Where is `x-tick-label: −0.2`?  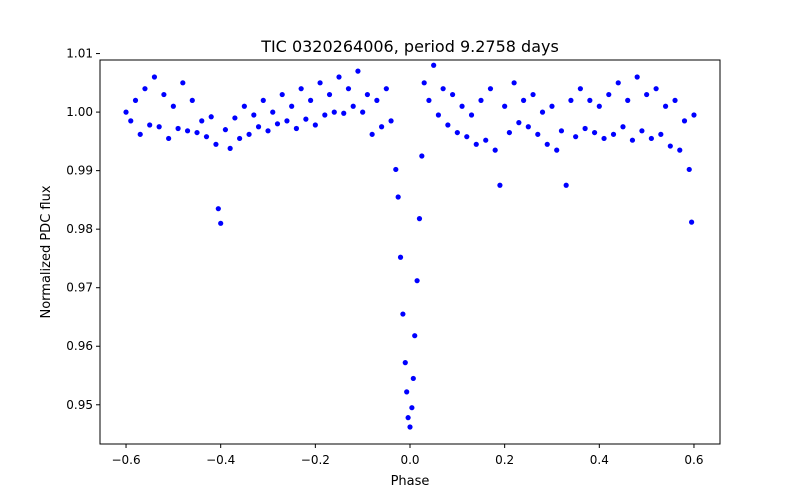
x-tick-label: −0.2 is located at coordinates (315, 460).